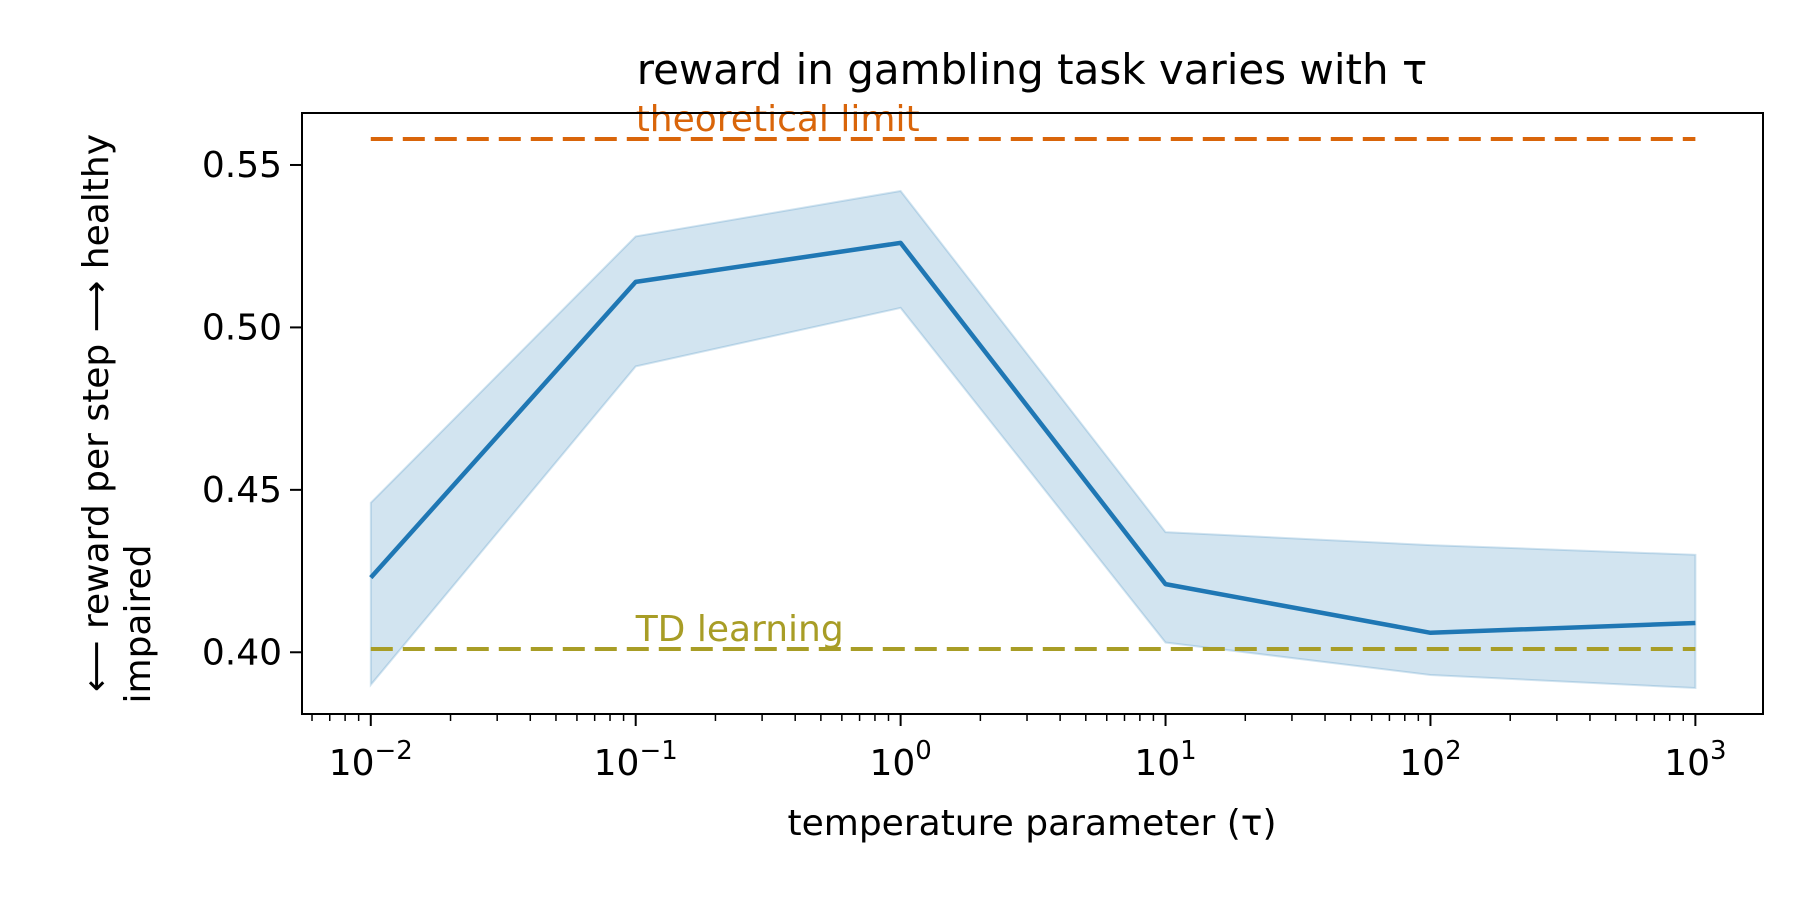 Image resolution: width=1800 pixels, height=900 pixels. What do you see at coordinates (117, 419) in the screenshot?
I see `y-axis-label: ⟵ reward per step ⟶ healthy impaired` at bounding box center [117, 419].